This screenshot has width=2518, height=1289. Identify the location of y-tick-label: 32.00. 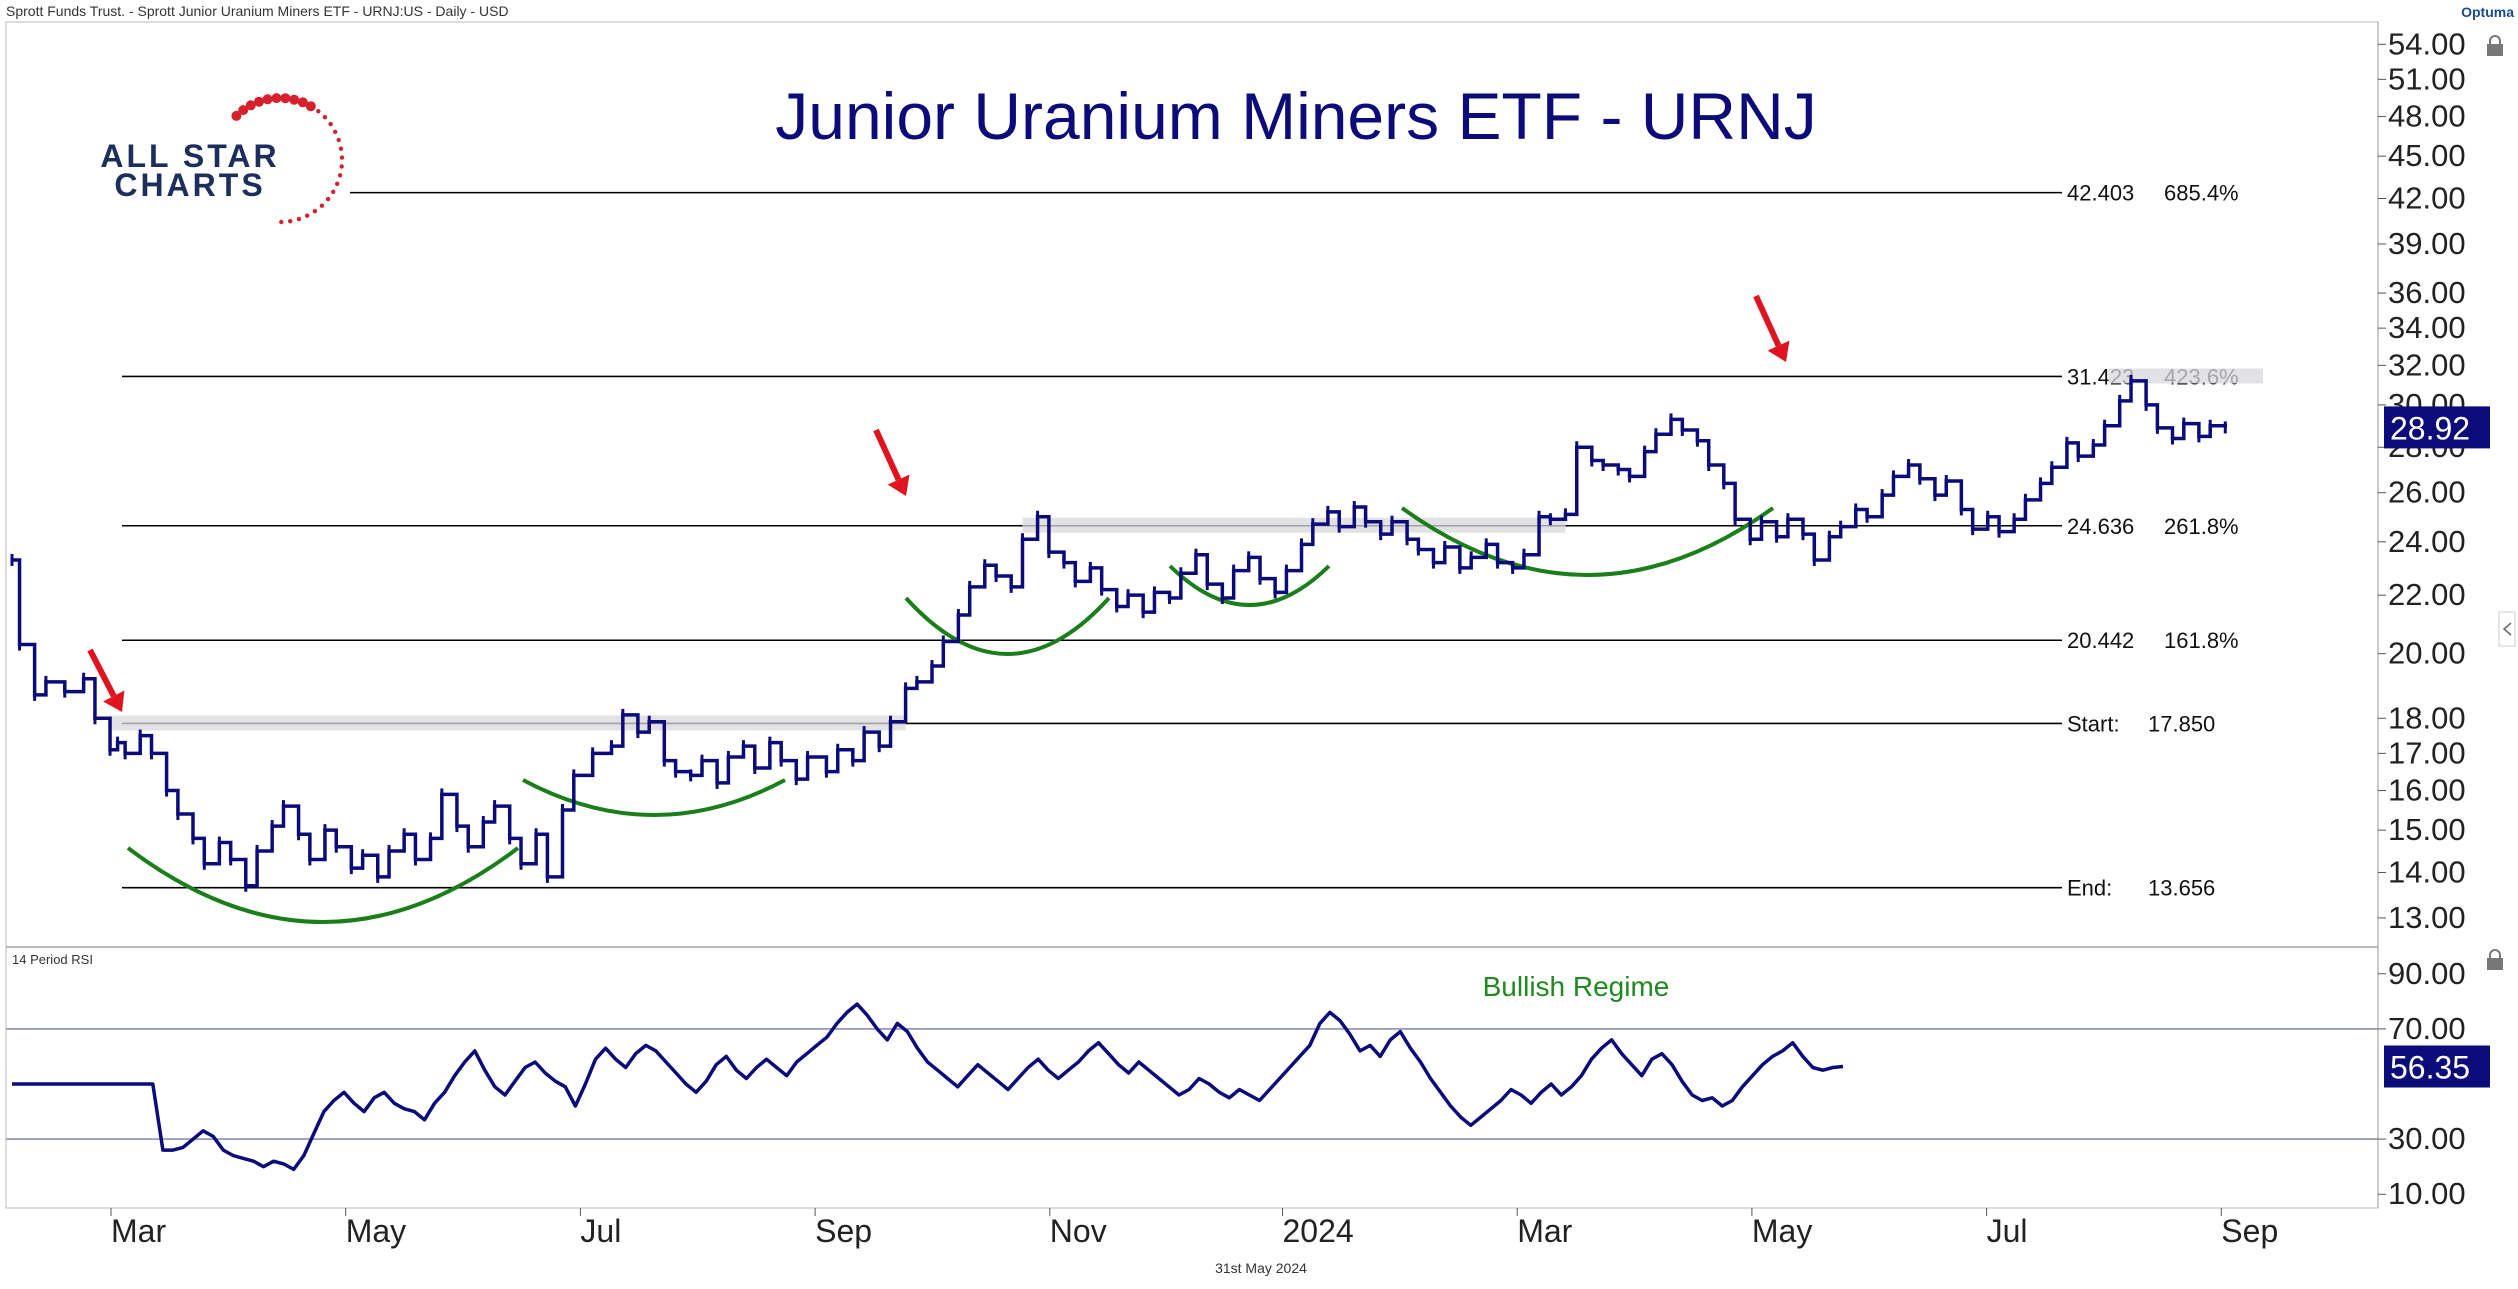
(2427, 364).